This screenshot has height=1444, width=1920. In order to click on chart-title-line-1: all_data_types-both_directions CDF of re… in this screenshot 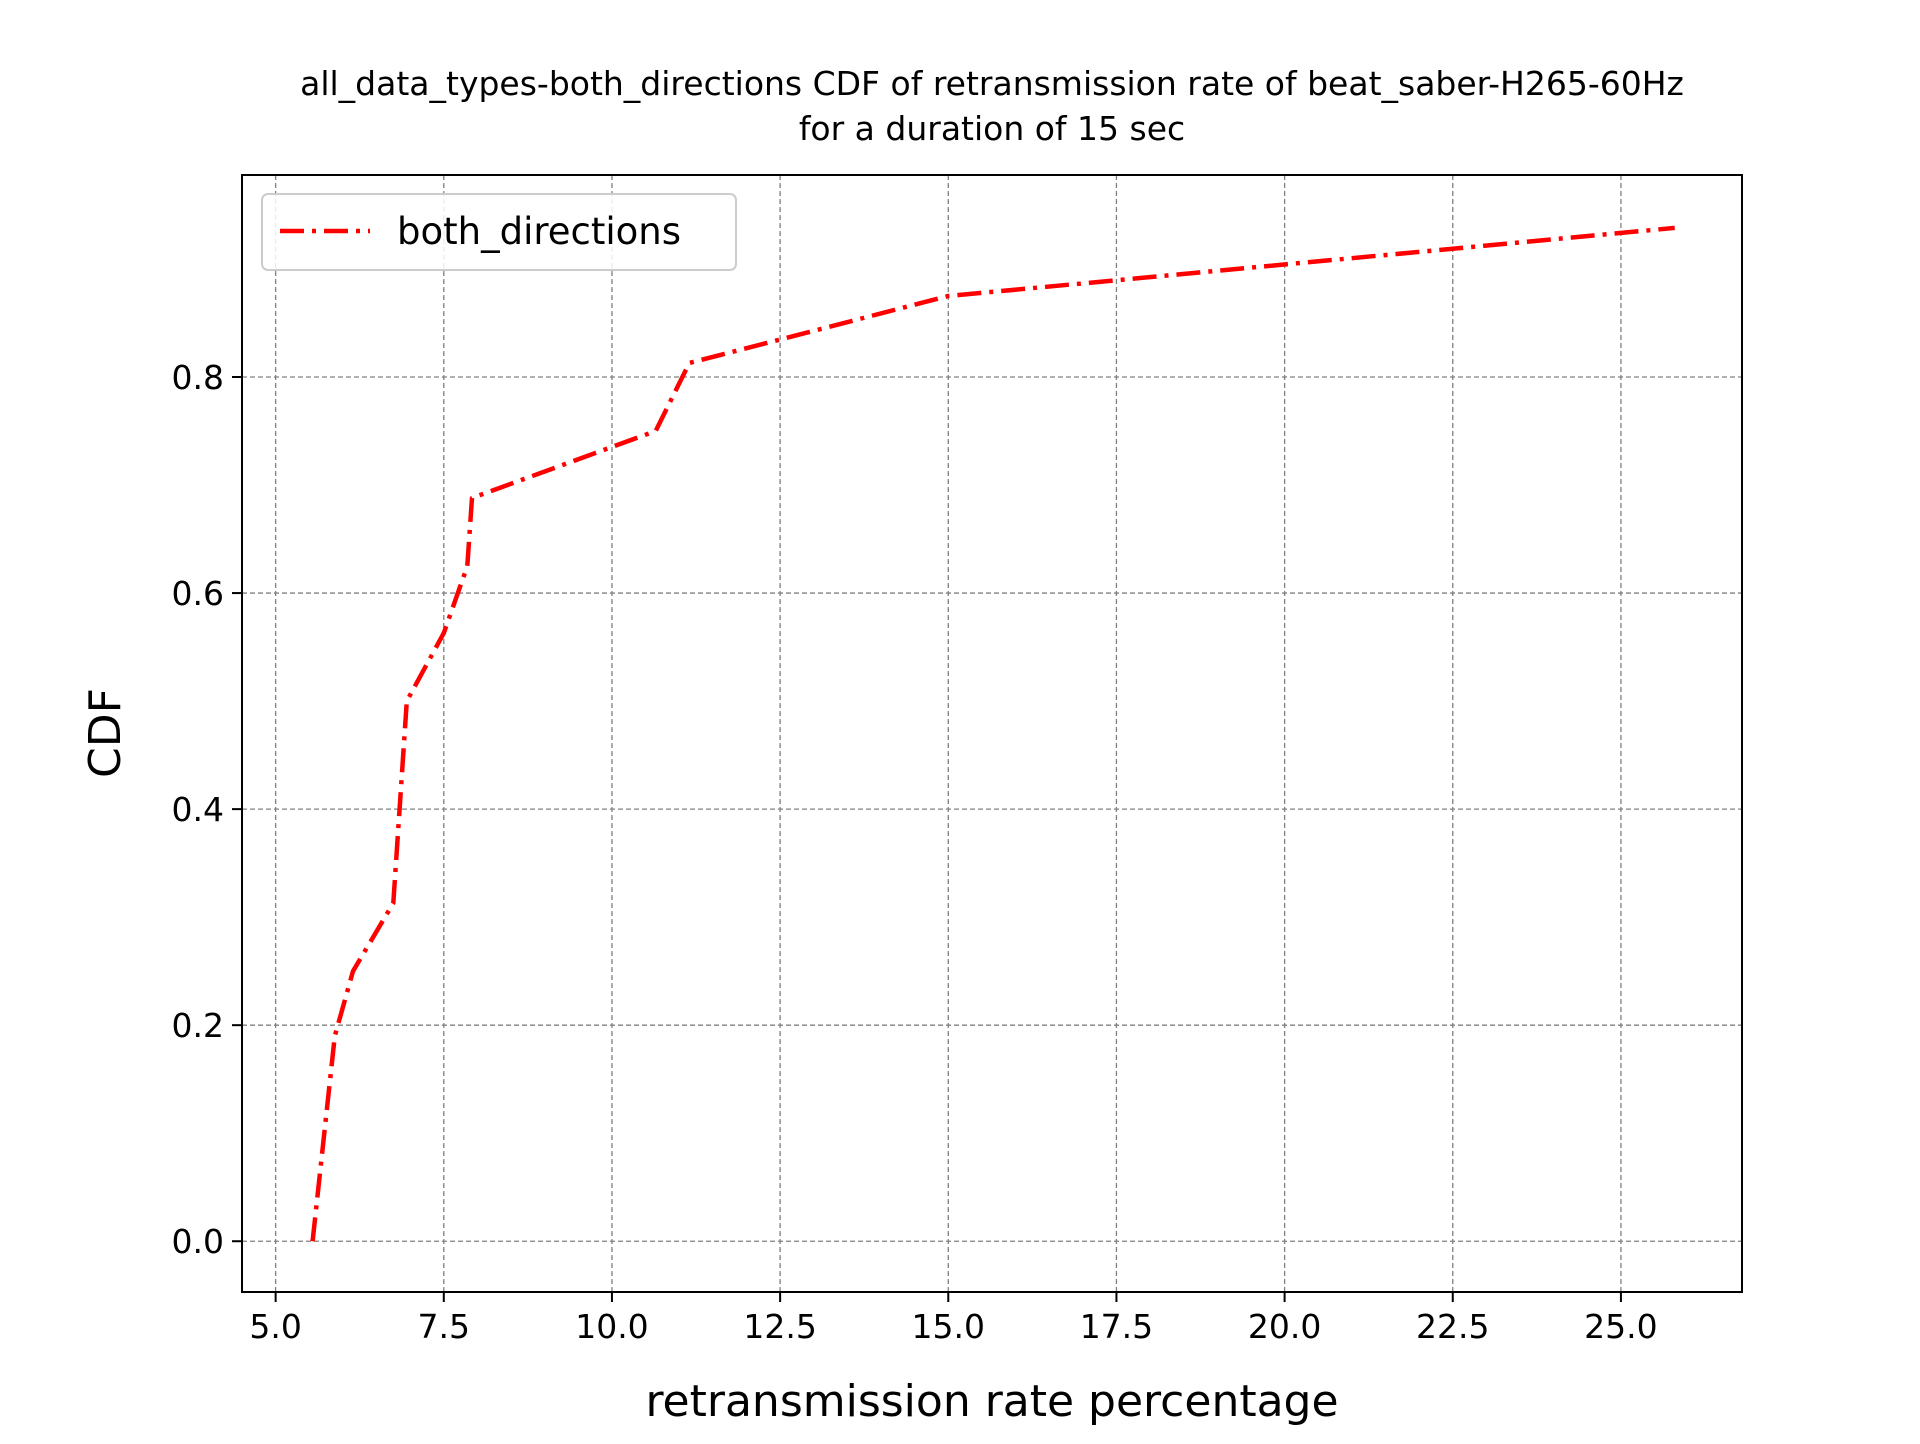, I will do `click(992, 83)`.